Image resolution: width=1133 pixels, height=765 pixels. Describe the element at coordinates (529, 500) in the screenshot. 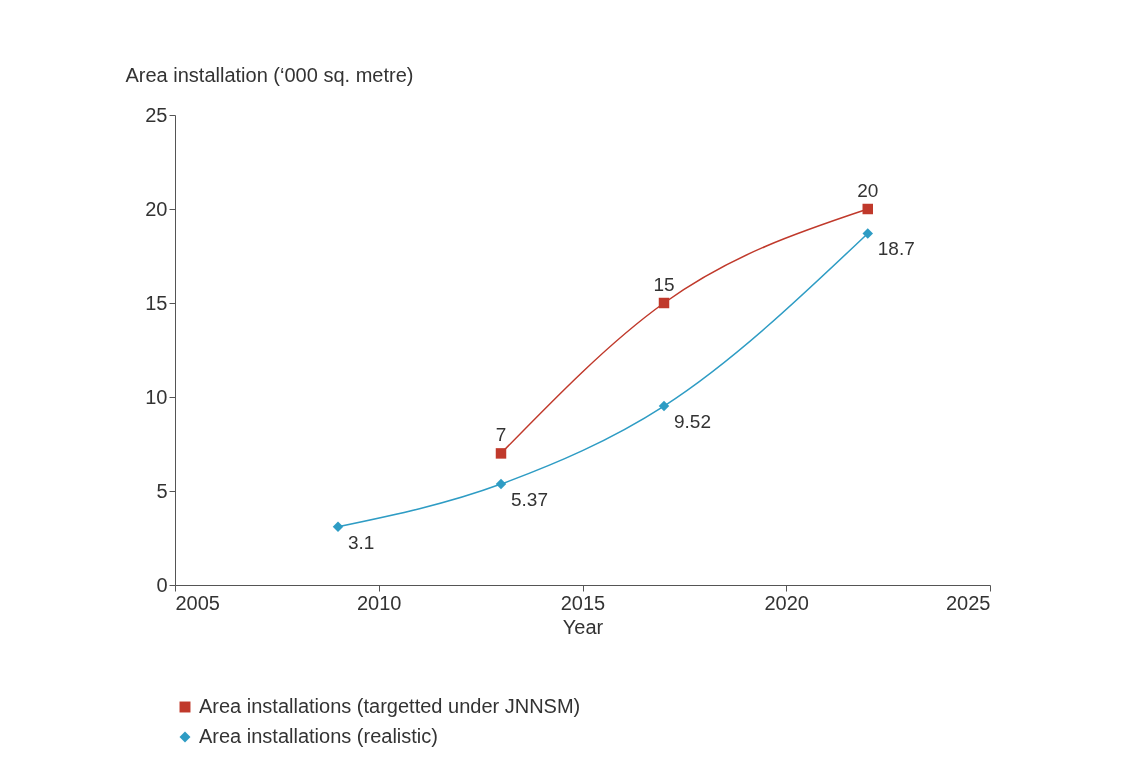

I see `data-label: 5.37` at that location.